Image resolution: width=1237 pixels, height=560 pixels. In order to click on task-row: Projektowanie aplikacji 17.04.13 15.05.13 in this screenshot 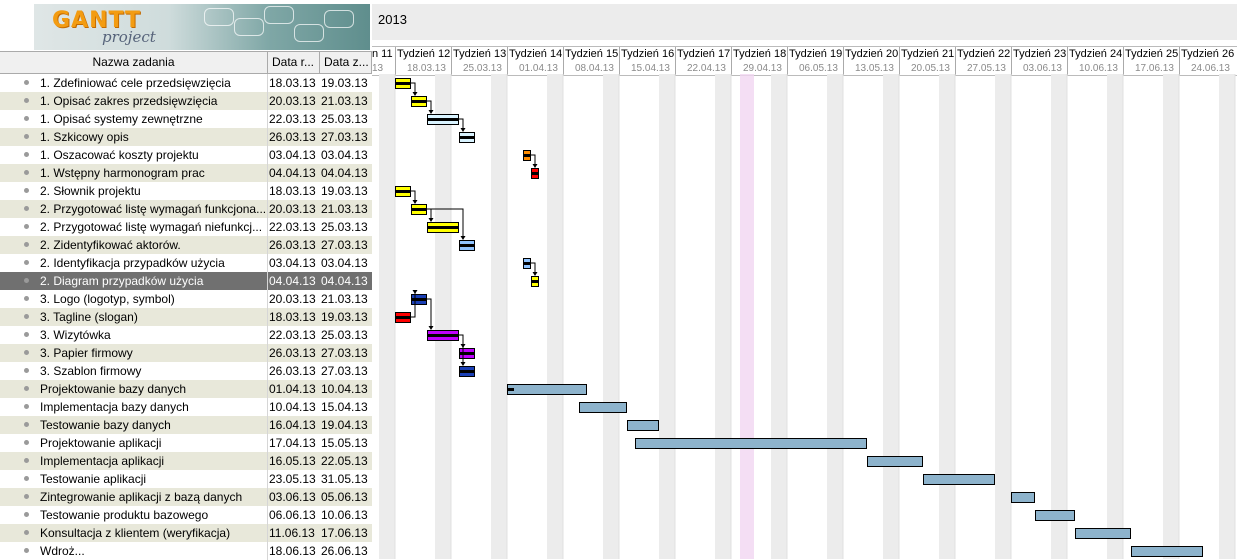, I will do `click(186, 443)`.